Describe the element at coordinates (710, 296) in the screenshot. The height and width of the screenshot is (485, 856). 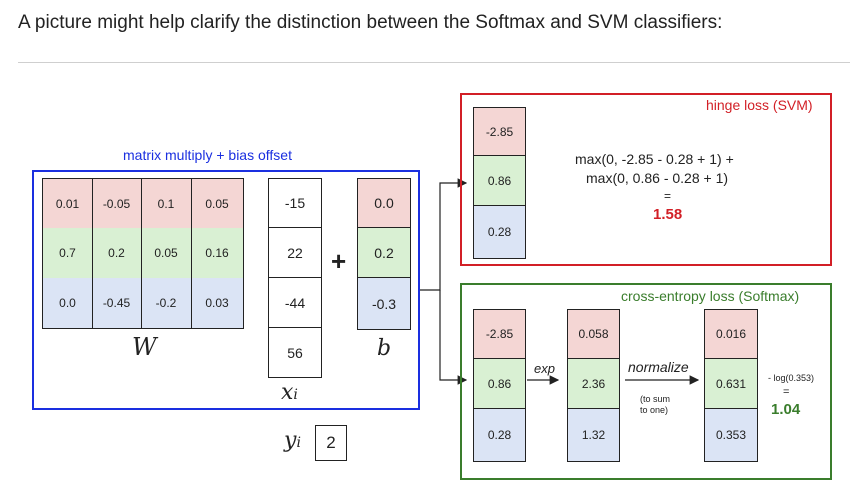
I see `softmax-title: cross-entropy loss (Softmax)` at that location.